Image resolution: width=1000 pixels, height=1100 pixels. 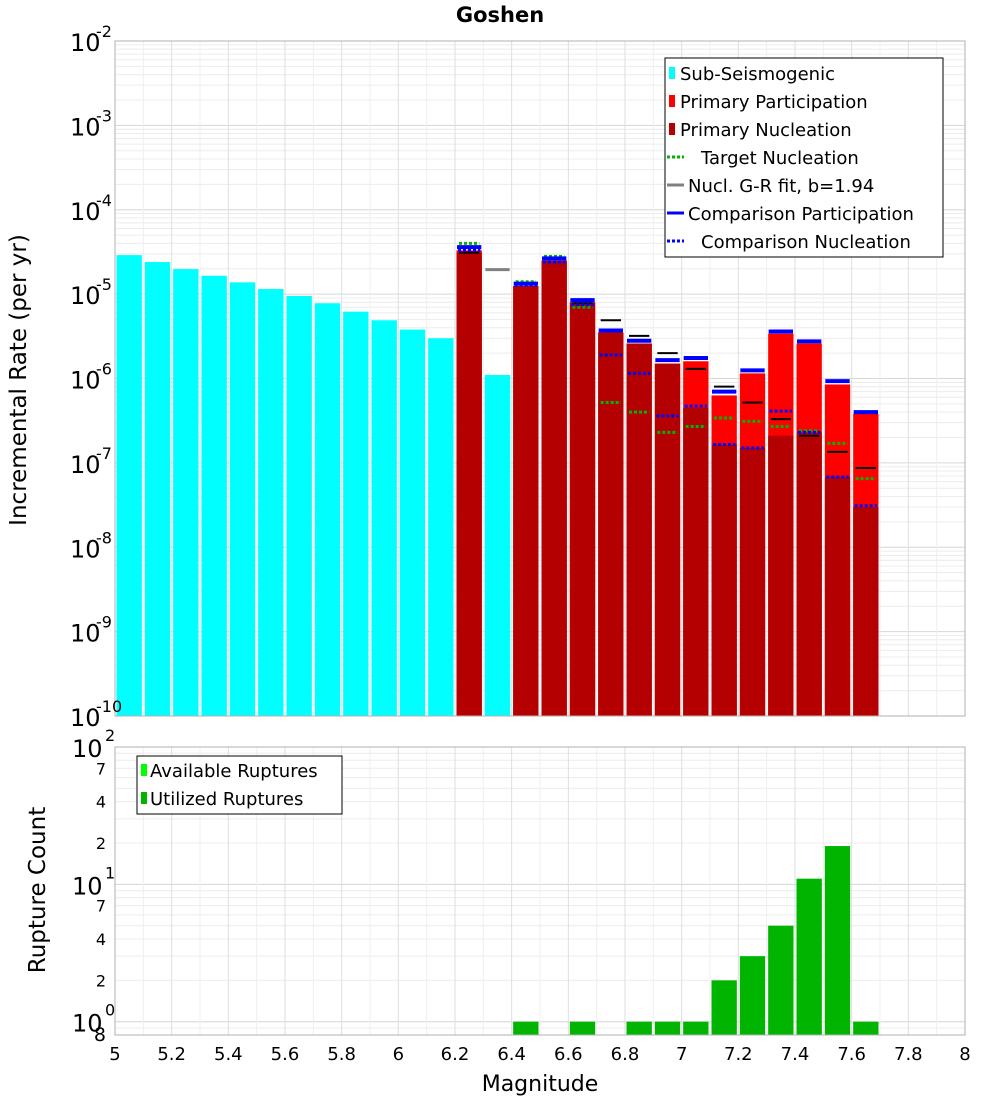 I want to click on y-tick-exponent: -7, so click(x=104, y=453).